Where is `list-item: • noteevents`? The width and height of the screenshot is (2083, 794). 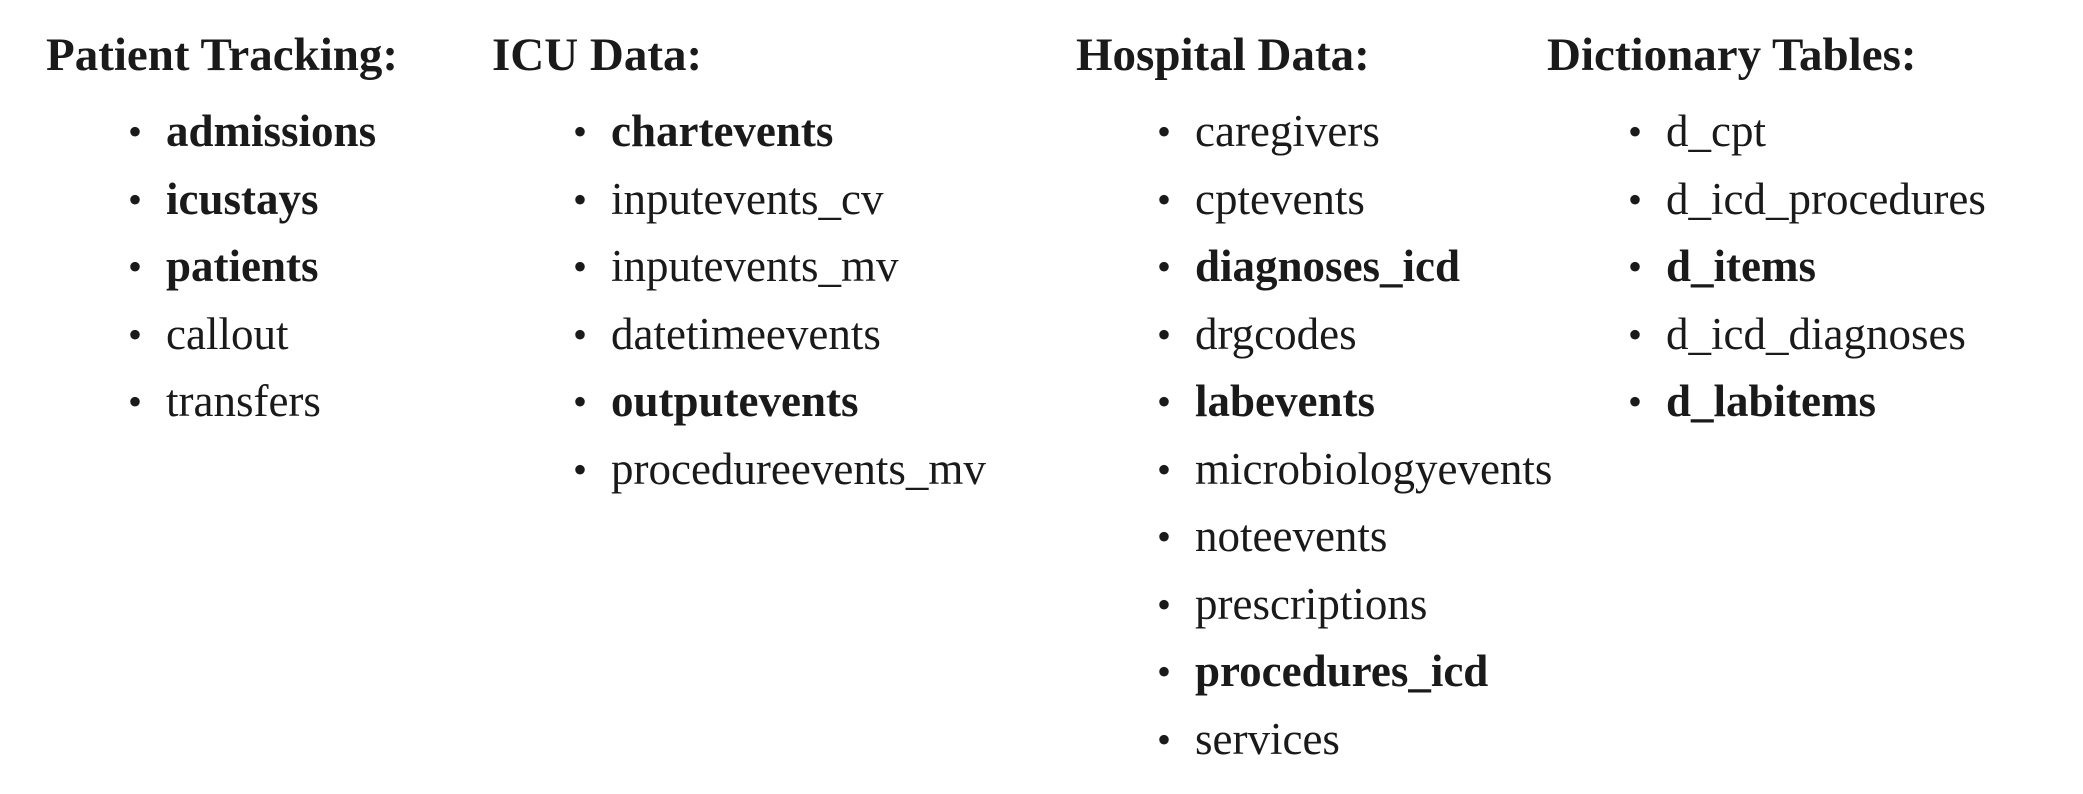
list-item: • noteevents is located at coordinates (1354, 537).